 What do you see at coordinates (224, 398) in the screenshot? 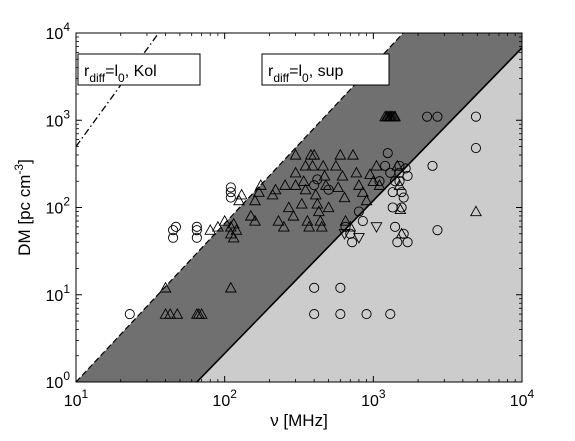
I see `x-tick-label: 10²` at bounding box center [224, 398].